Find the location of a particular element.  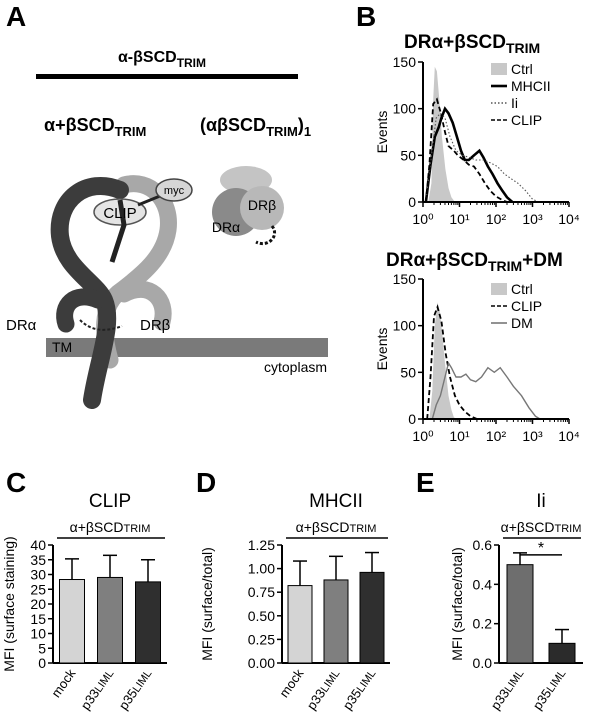

left-construct-label: α+βSCDTRIM is located at coordinates (95, 127).